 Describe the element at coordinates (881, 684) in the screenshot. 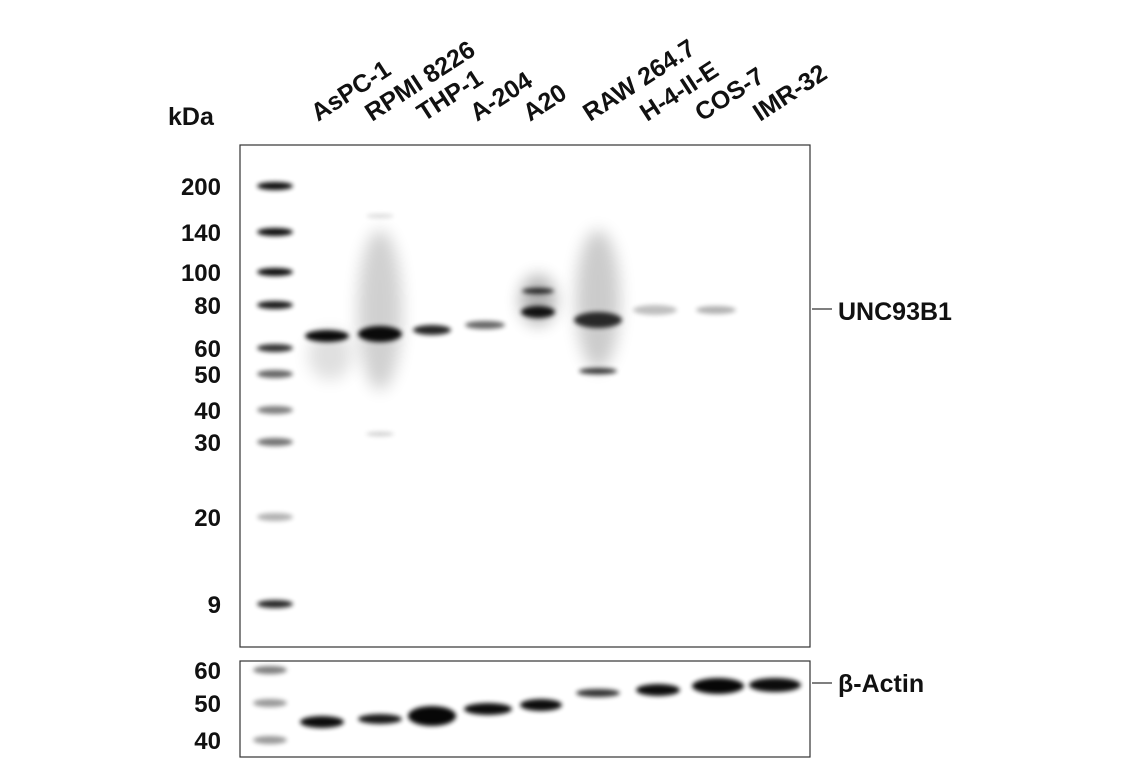

I see `protein-label: β-Actin` at that location.